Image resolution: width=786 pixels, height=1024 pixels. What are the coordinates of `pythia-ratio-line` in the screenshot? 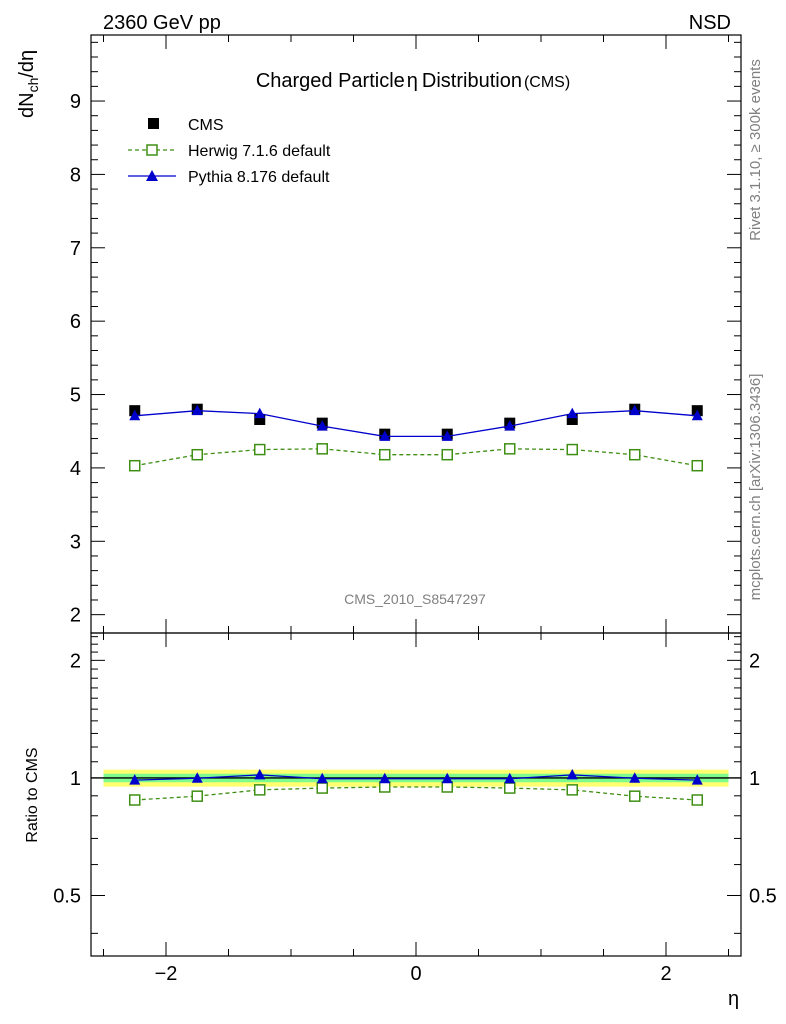 It's located at (416, 777).